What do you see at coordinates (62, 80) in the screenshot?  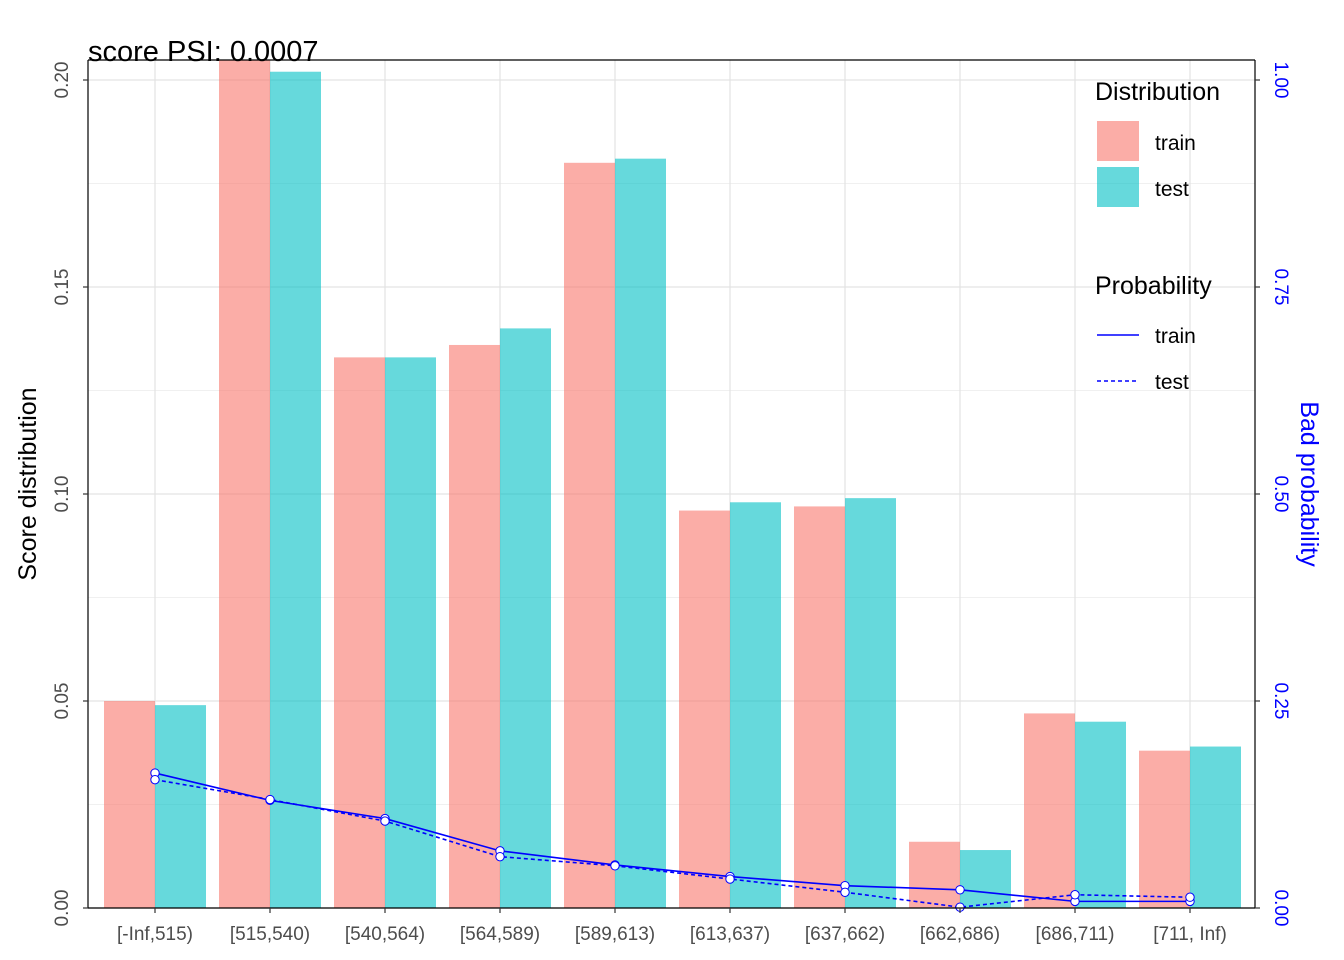 I see `left-tick-label: 0.20` at bounding box center [62, 80].